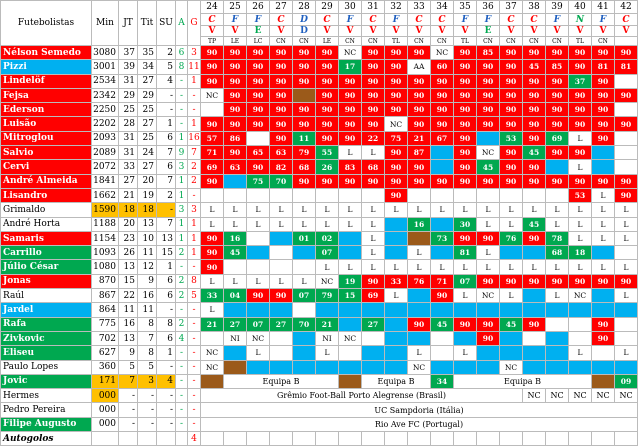 This screenshot has width=640, height=446. Describe the element at coordinates (465, 253) in the screenshot. I see `match-cell: 81` at that location.